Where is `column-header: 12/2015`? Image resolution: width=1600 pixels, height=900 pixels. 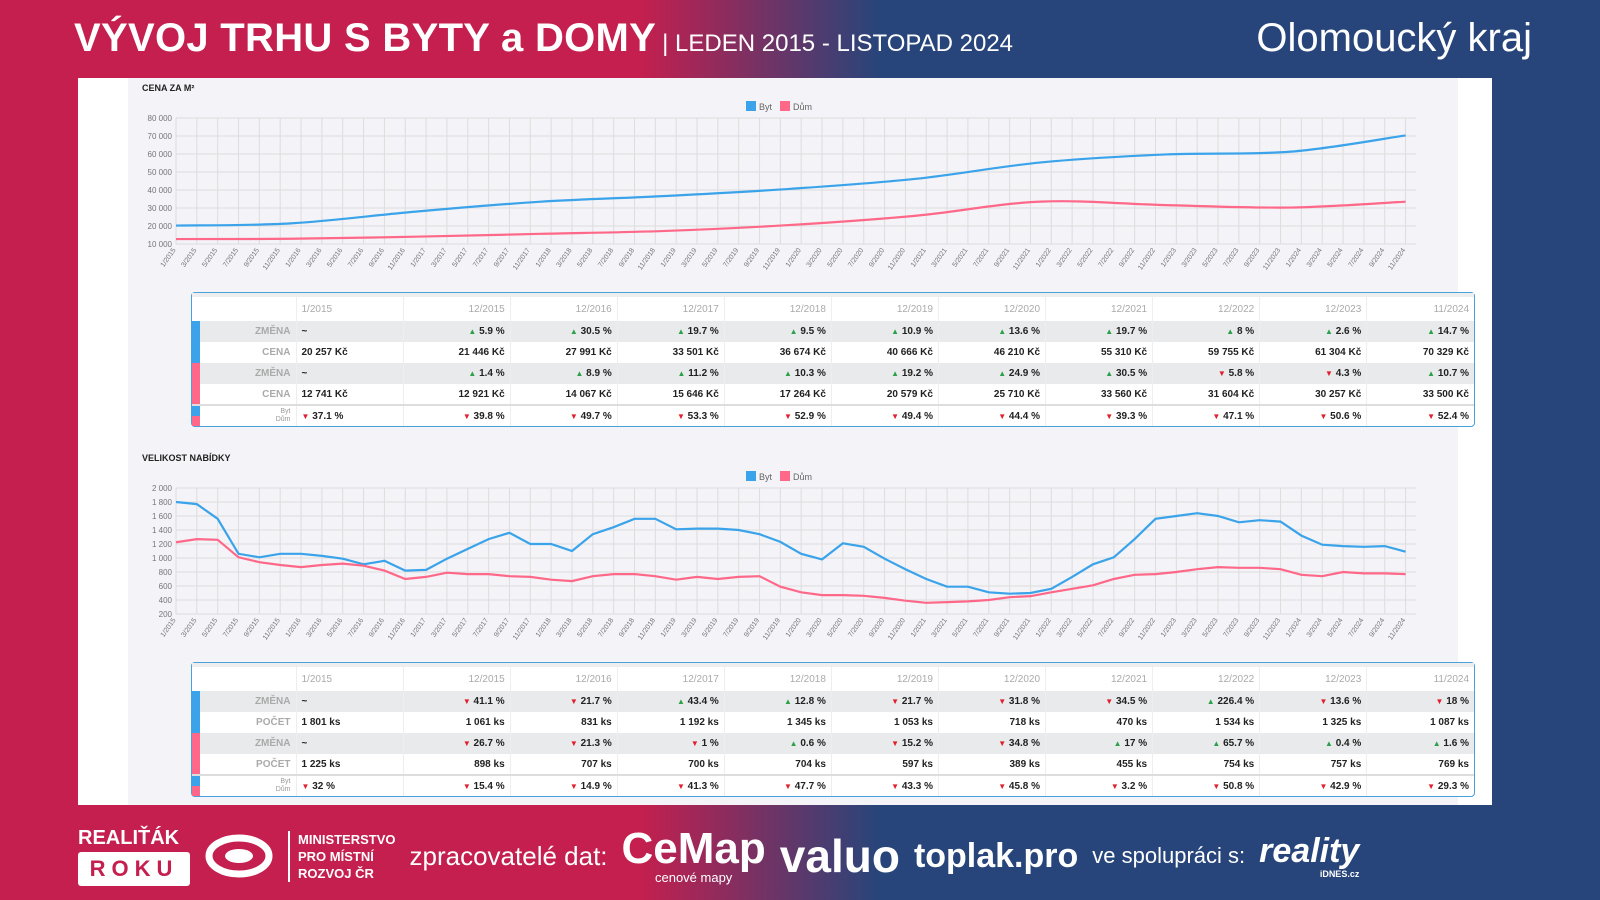 column-header: 12/2015 is located at coordinates (456, 677).